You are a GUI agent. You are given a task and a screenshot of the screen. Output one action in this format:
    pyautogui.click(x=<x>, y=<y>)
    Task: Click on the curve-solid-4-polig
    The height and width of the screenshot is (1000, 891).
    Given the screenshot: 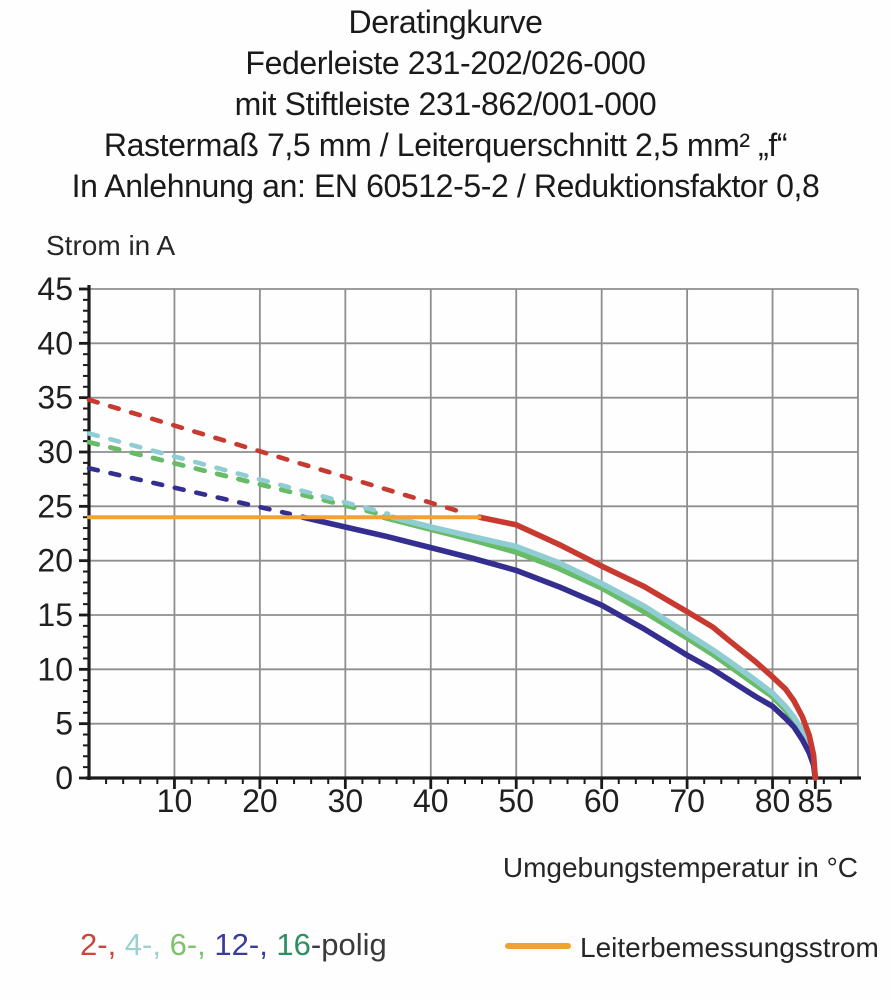 What is the action you would take?
    pyautogui.click(x=604, y=647)
    